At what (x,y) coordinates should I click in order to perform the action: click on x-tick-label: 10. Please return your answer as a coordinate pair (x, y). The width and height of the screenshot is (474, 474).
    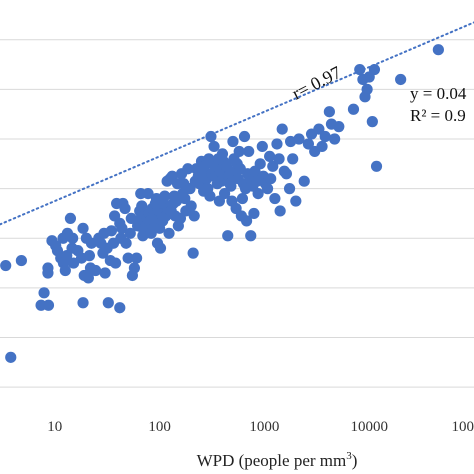
    Looking at the image, I should click on (54, 427).